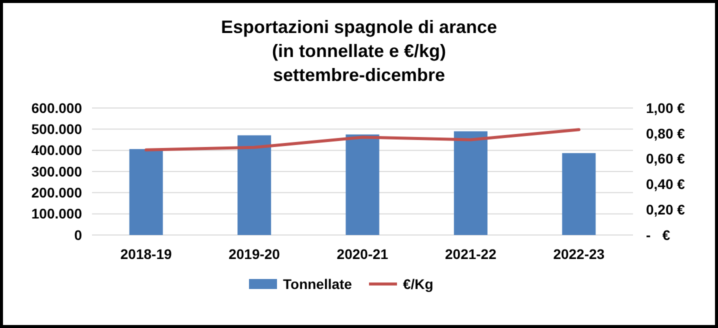  Describe the element at coordinates (56, 108) in the screenshot. I see `y-tick-label: 600.000` at that location.